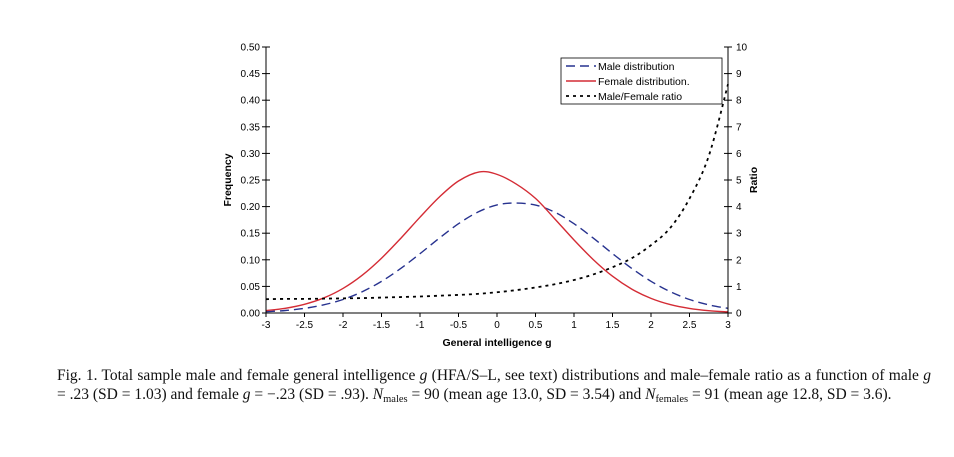 The height and width of the screenshot is (457, 954). Describe the element at coordinates (739, 314) in the screenshot. I see `y2-tick-label: 0` at that location.